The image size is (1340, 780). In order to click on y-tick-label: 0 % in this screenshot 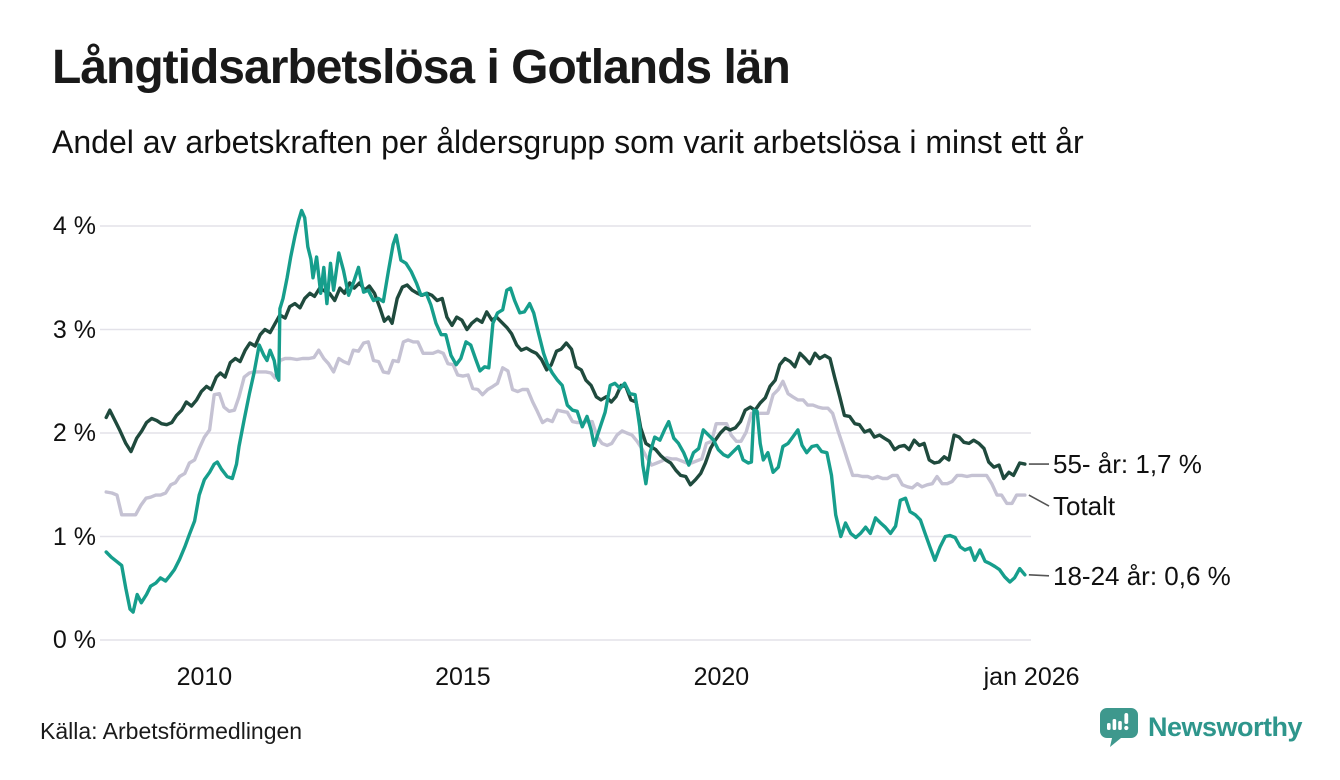, I will do `click(74, 640)`.